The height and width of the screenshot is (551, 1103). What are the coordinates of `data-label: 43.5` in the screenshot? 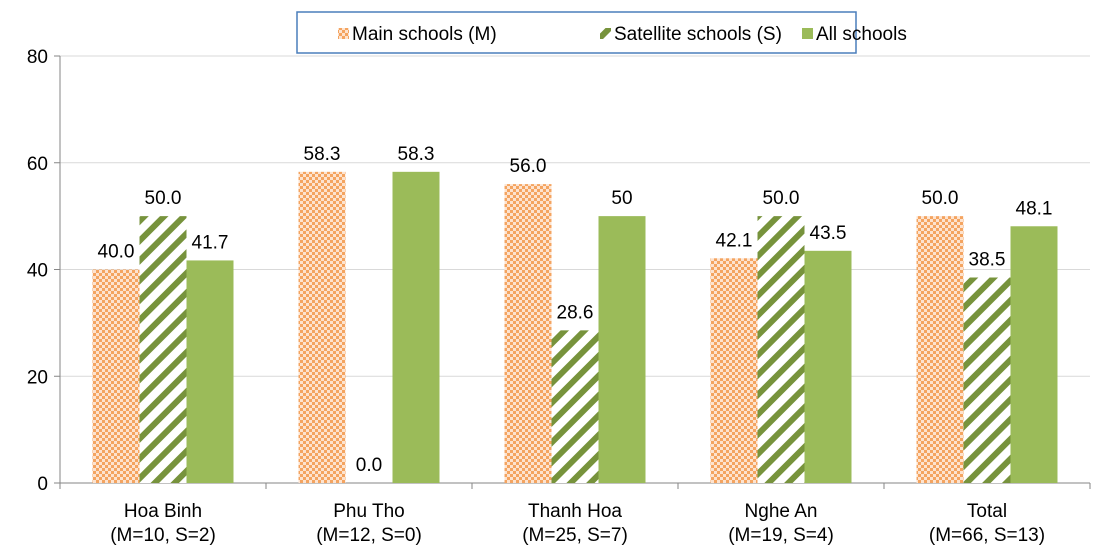 It's located at (828, 233).